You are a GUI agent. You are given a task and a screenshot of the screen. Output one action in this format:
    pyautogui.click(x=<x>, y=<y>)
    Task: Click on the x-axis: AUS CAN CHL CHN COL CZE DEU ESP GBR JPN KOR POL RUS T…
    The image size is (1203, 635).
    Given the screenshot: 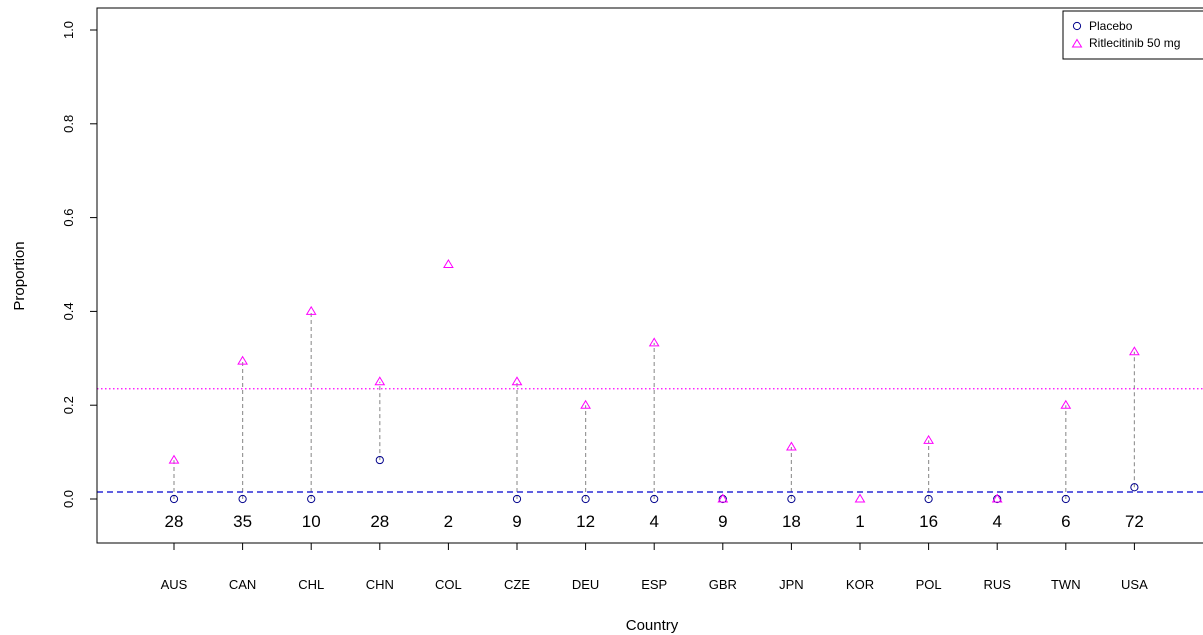 What is the action you would take?
    pyautogui.click(x=654, y=567)
    